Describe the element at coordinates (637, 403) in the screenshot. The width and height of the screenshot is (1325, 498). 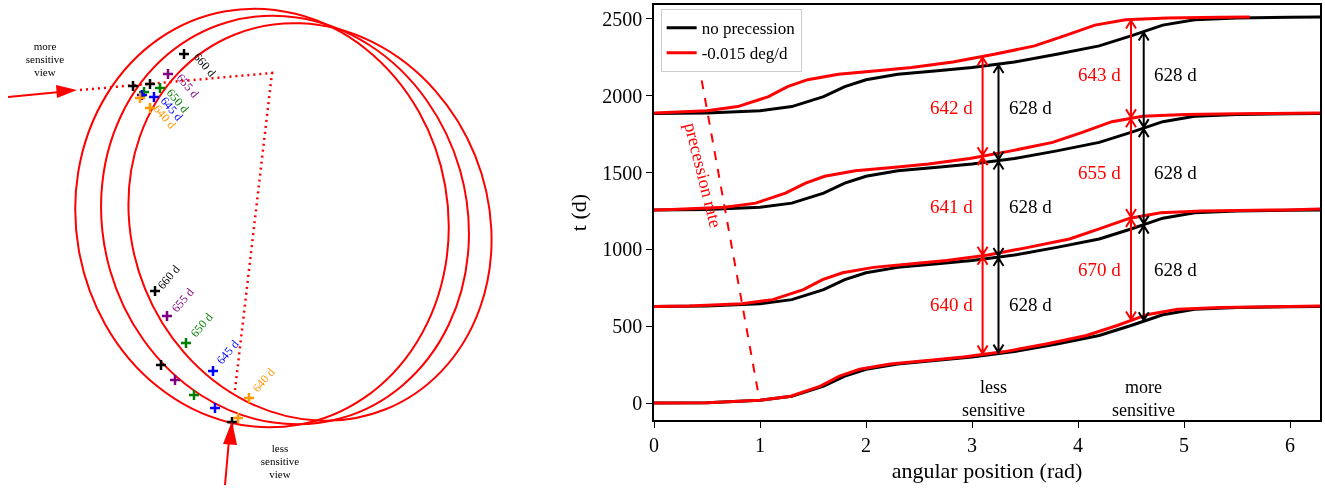
I see `y-tick-label: 0` at that location.